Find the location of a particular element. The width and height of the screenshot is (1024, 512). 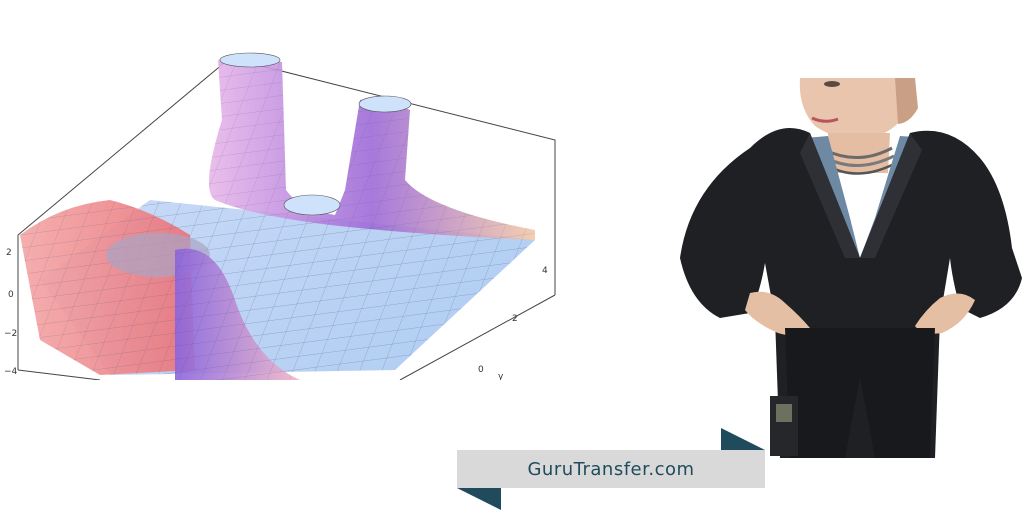

z-tick-label: −4 is located at coordinates (11, 372).